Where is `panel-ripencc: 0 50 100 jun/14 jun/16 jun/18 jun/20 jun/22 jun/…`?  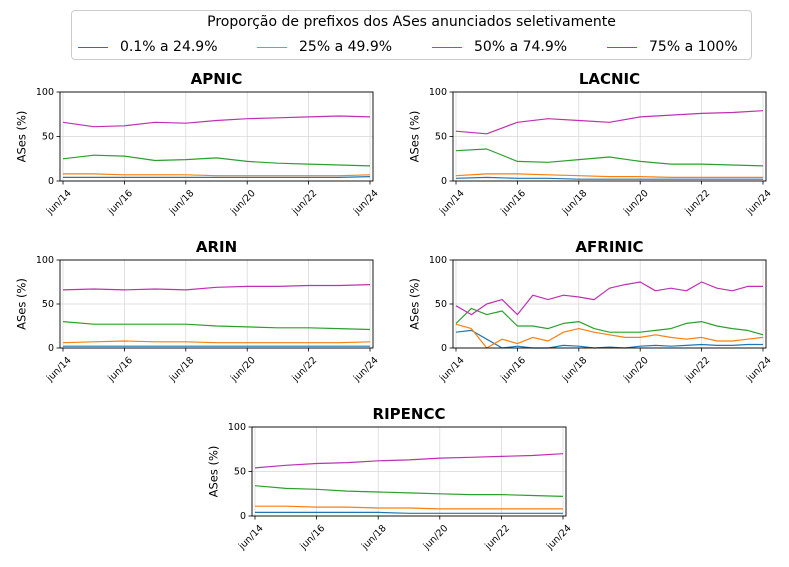 panel-ripencc: 0 50 100 jun/14 jun/16 jun/18 jun/20 jun/22 jun/… is located at coordinates (390, 479).